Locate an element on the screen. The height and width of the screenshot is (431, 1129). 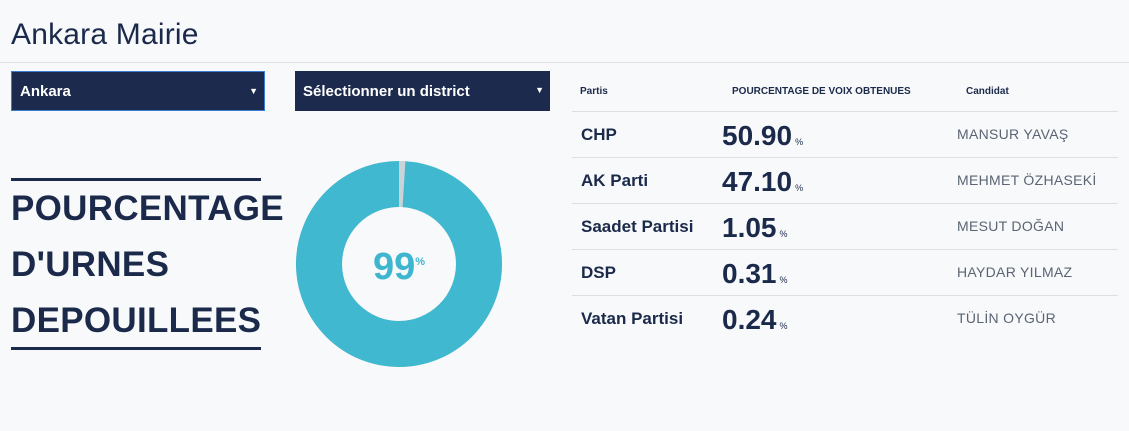
page-title: Ankara Mairie is located at coordinates (105, 34).